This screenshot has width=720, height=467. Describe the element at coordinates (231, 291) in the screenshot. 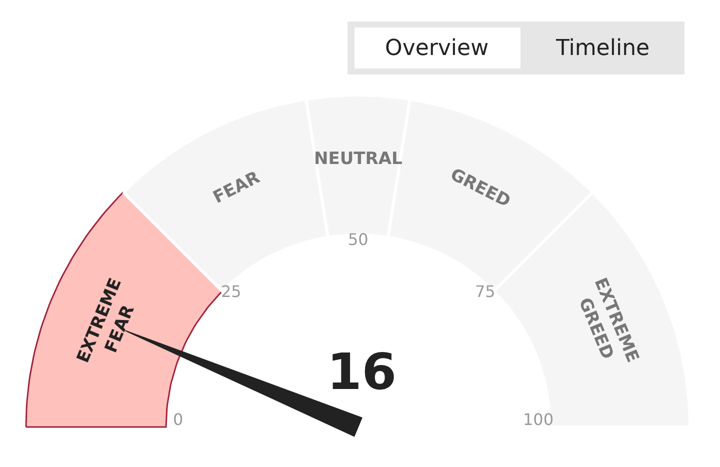

I see `text: 25` at that location.